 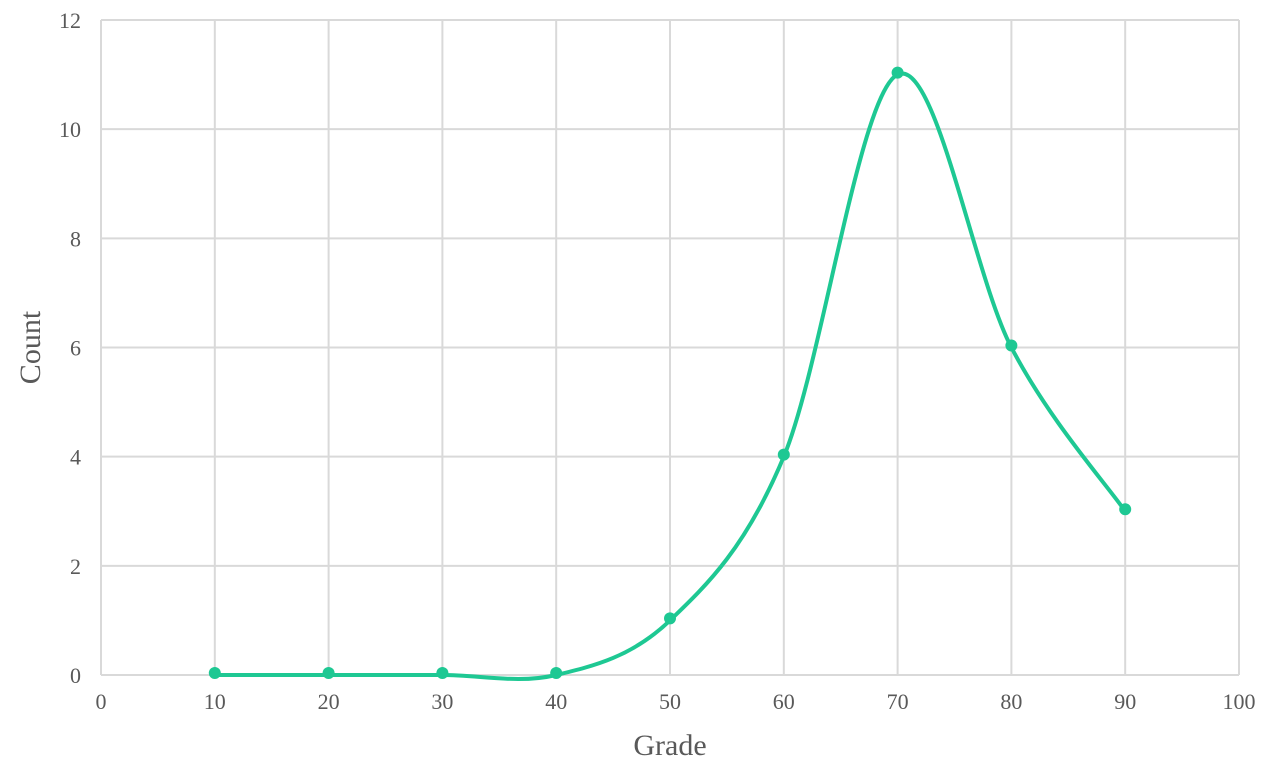 What do you see at coordinates (70, 20) in the screenshot?
I see `y-tick-label: 12` at bounding box center [70, 20].